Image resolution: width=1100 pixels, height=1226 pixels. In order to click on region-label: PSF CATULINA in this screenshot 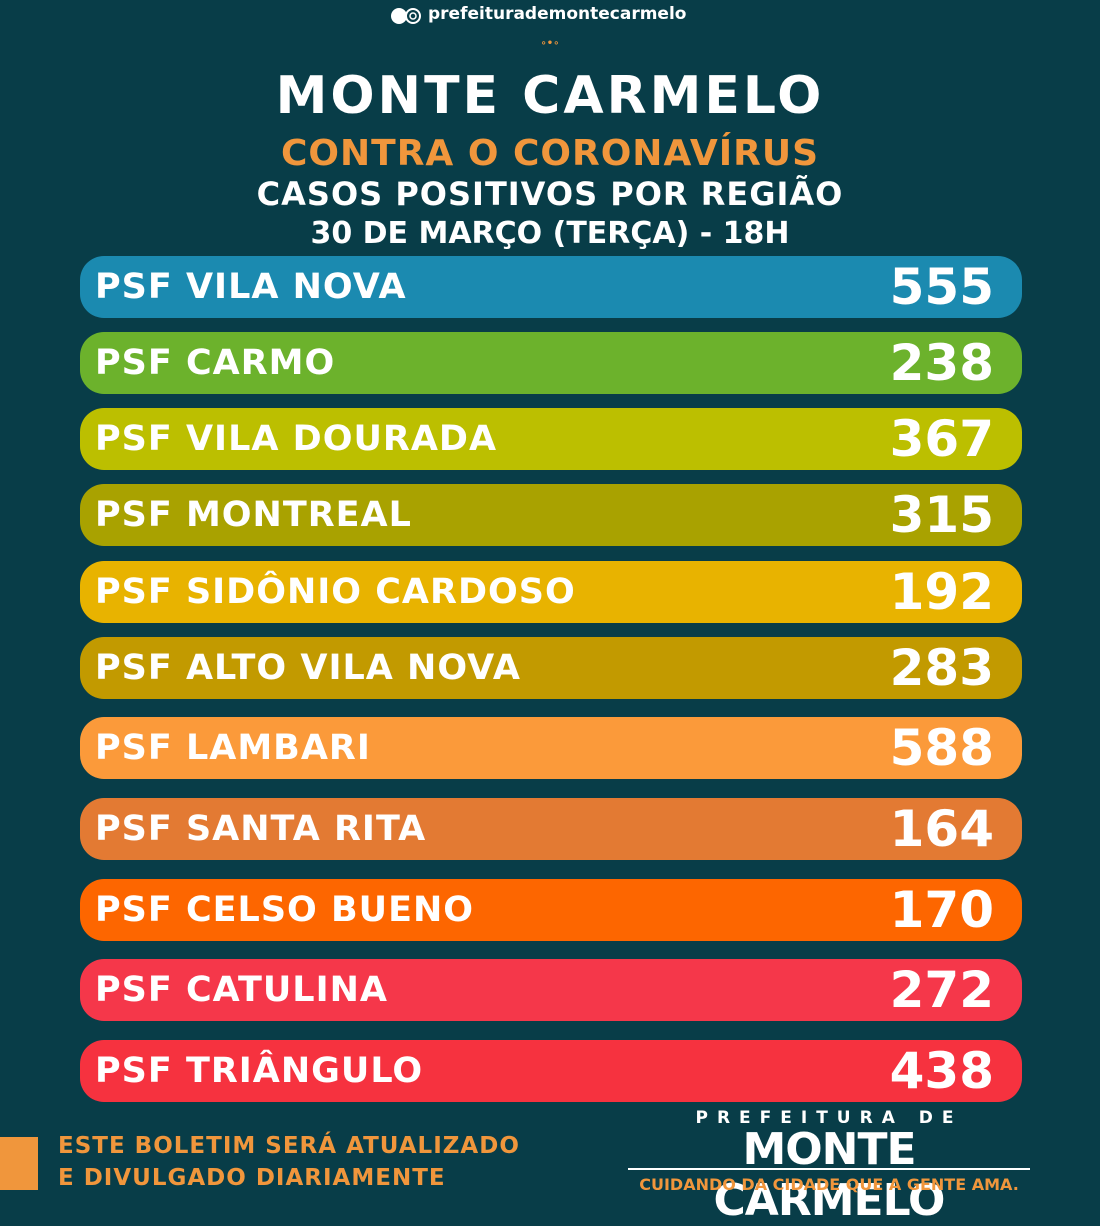, I will do `click(242, 990)`.